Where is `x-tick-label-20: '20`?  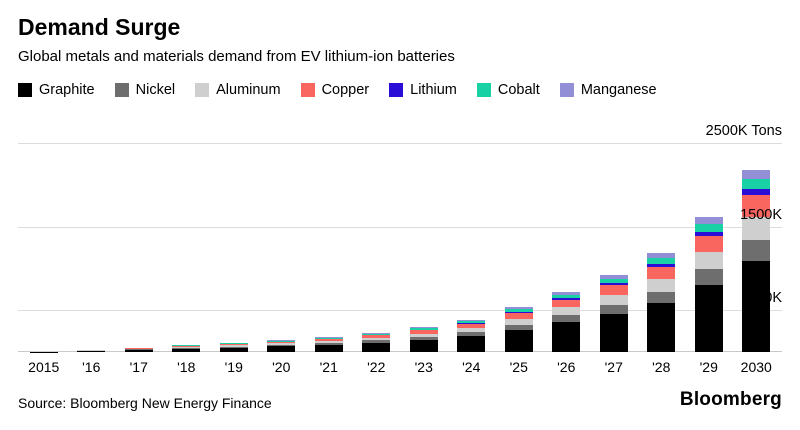
x-tick-label-20: '20 is located at coordinates (281, 367).